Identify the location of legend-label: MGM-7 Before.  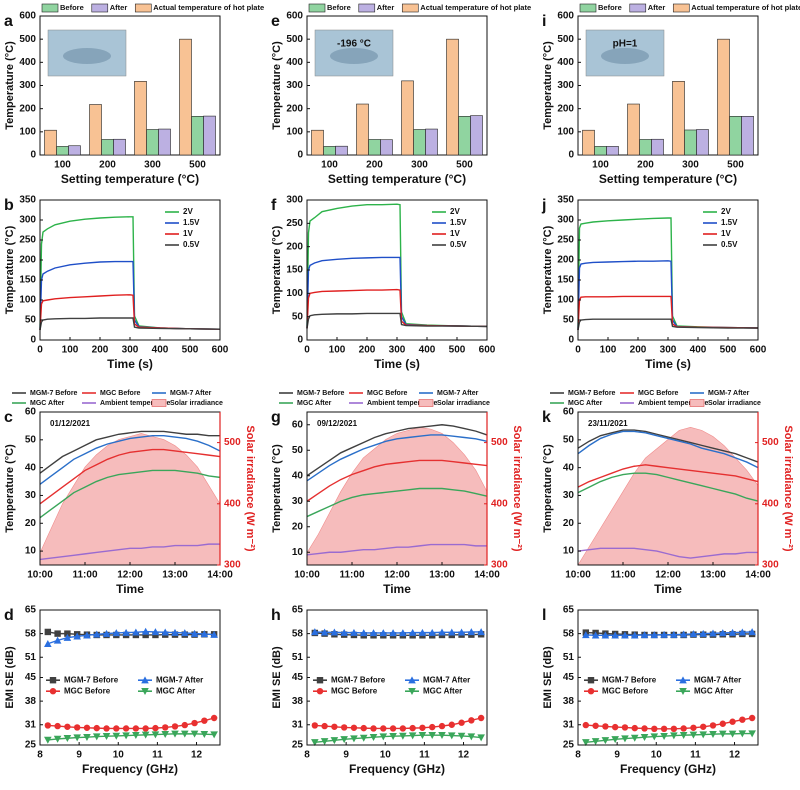
(321, 393).